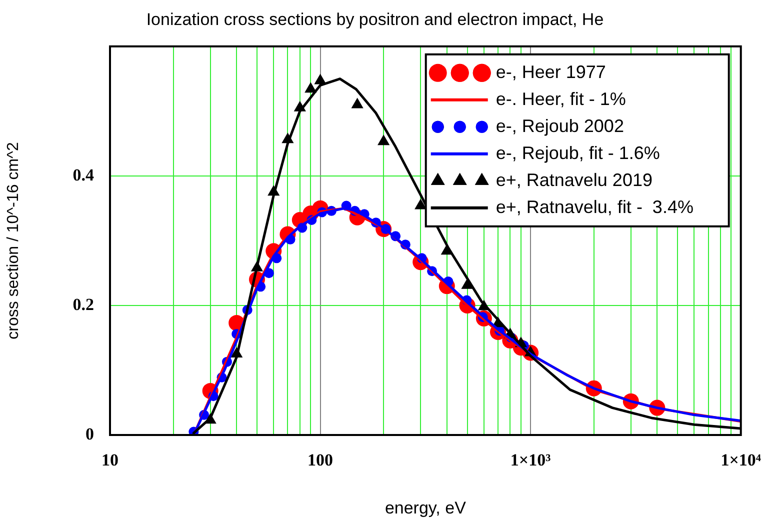  Describe the element at coordinates (561, 98) in the screenshot. I see `legend-label: e-. Heer, fit - 1%` at that location.